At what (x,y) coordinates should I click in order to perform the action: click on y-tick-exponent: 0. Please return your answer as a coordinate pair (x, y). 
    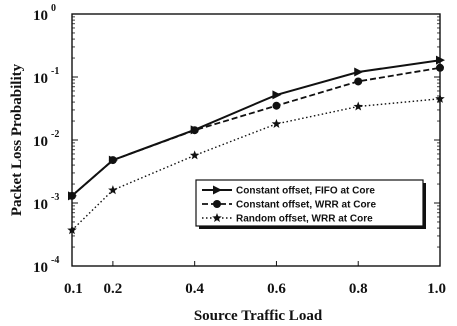
    Looking at the image, I should click on (53, 8).